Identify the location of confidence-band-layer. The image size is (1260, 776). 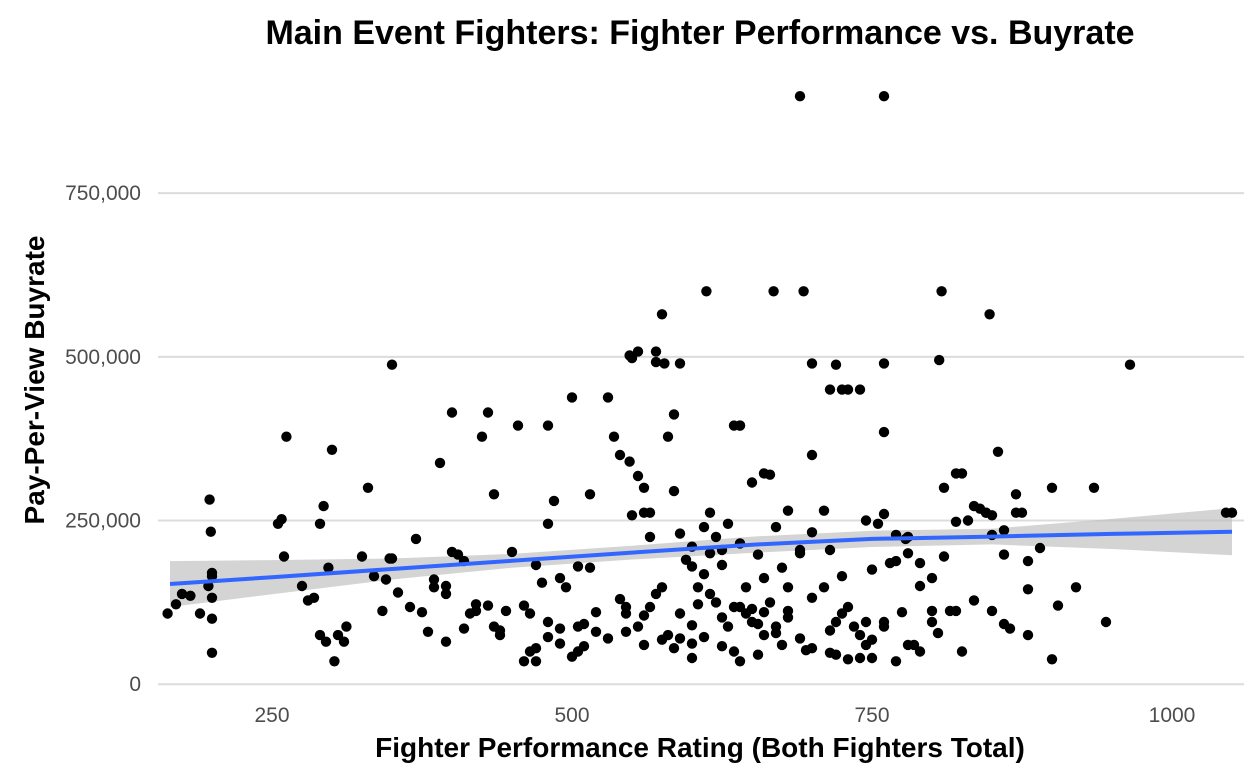
(701, 557).